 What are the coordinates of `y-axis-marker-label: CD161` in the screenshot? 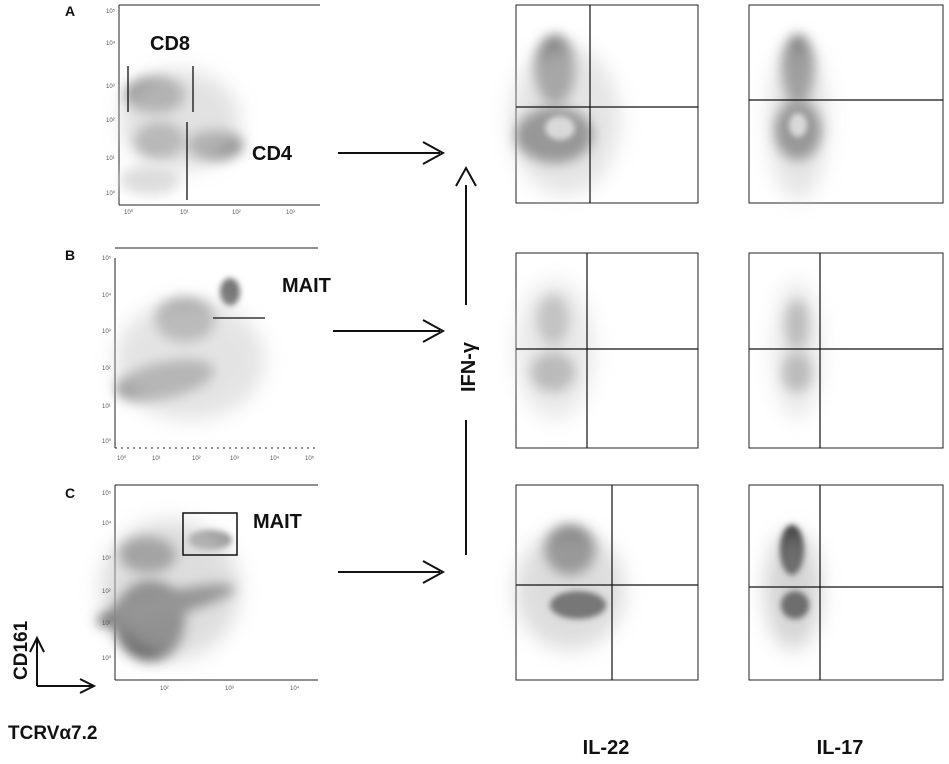 It's located at (21, 650).